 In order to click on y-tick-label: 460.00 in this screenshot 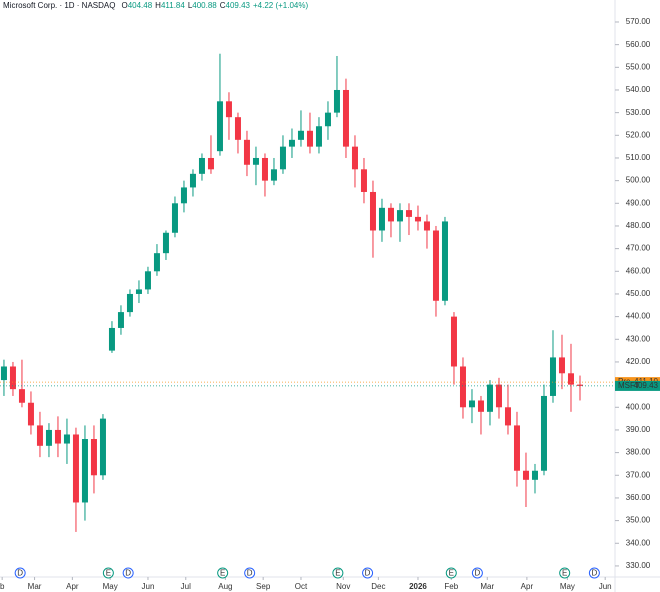, I will do `click(638, 270)`.